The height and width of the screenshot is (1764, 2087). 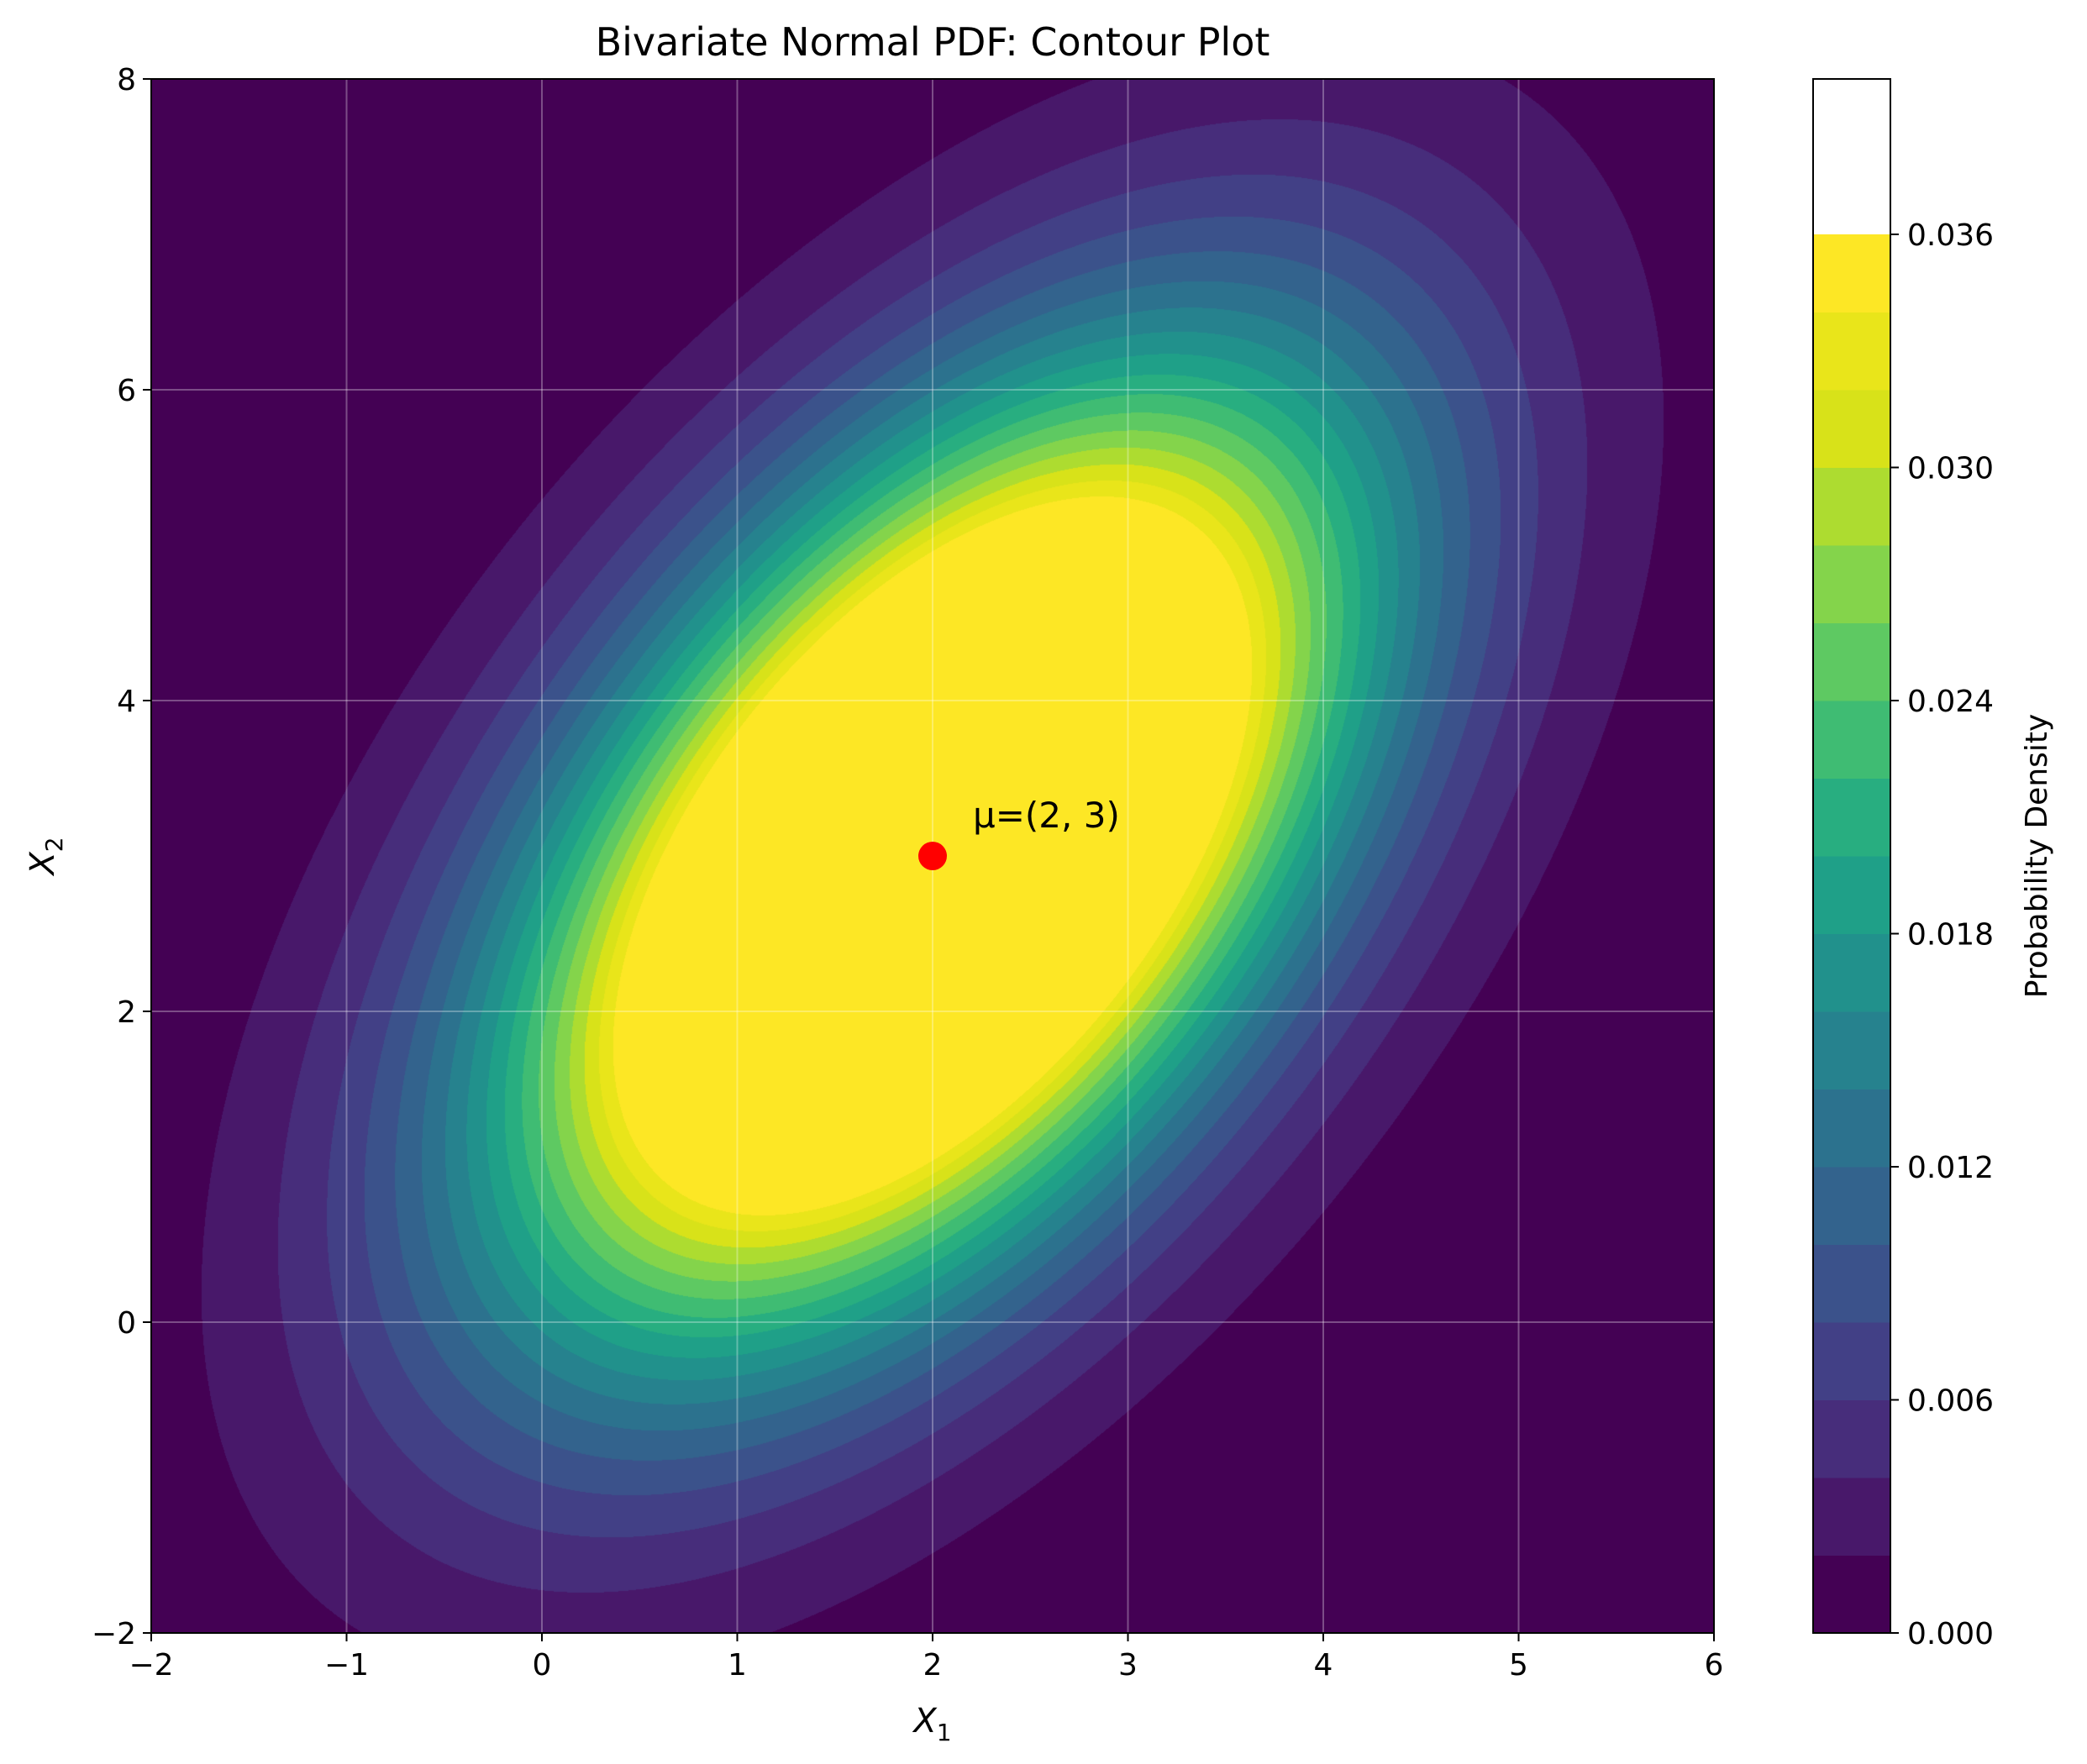 I want to click on y-tick-label: 8, so click(x=126, y=80).